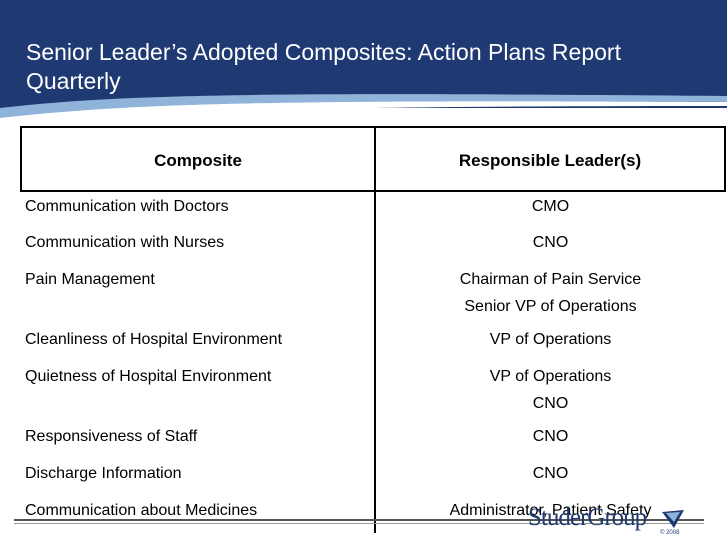 The height and width of the screenshot is (540, 727). What do you see at coordinates (359, 523) in the screenshot?
I see `footer-rule-thin` at bounding box center [359, 523].